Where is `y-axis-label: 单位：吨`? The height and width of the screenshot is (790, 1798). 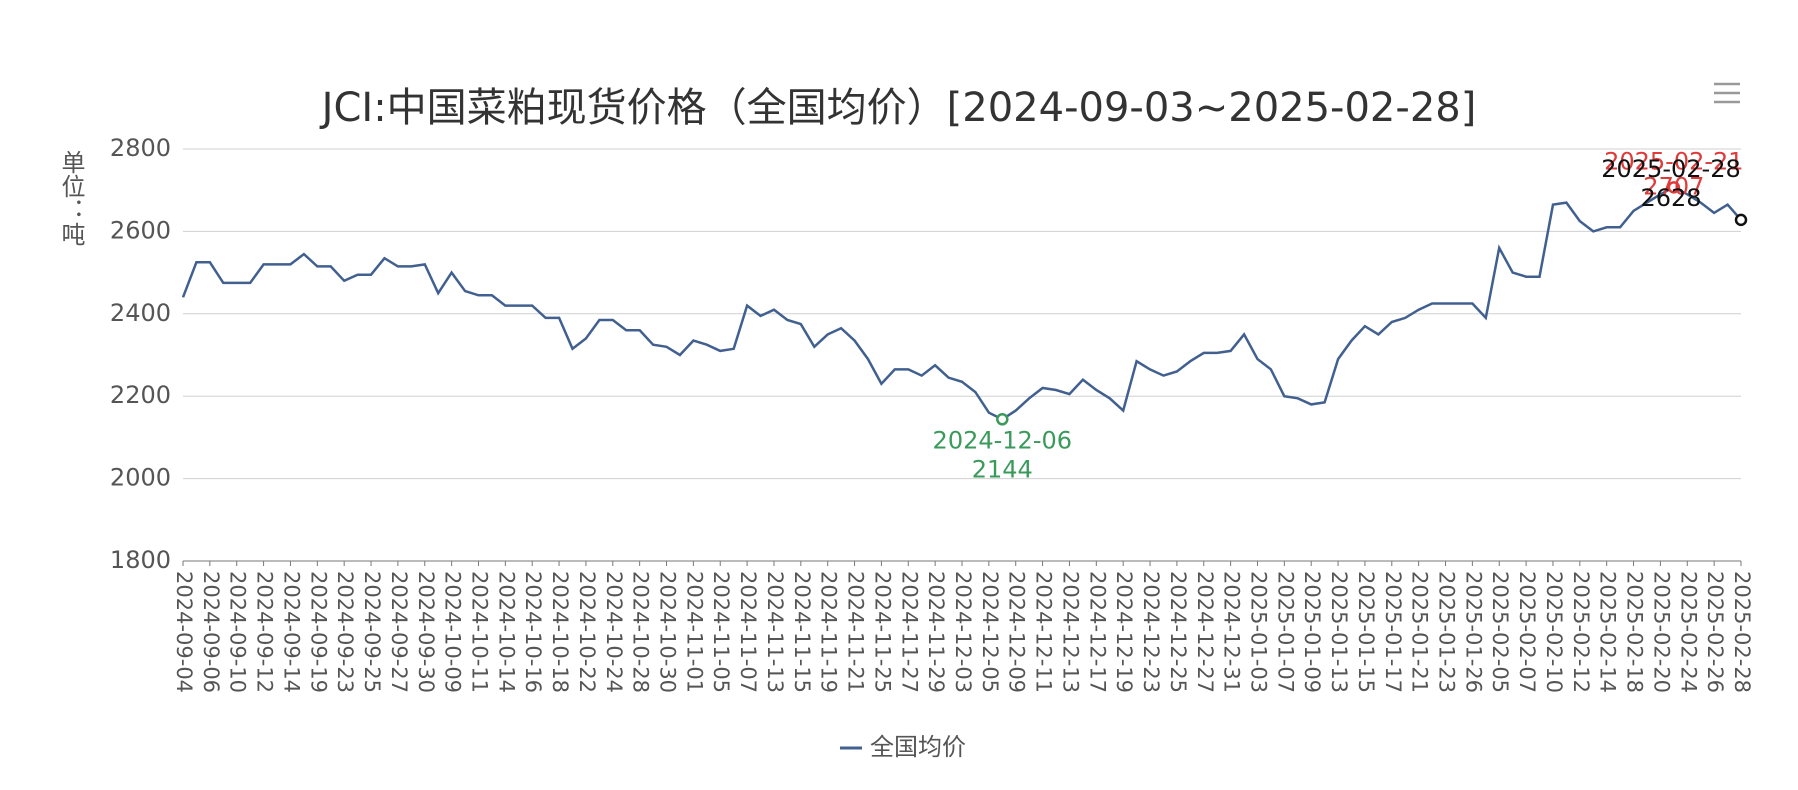
y-axis-label: 单位：吨 is located at coordinates (71, 198).